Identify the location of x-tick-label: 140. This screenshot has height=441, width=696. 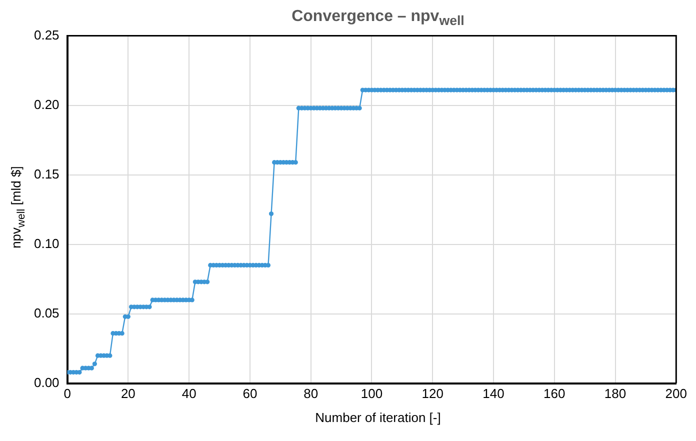
(493, 393).